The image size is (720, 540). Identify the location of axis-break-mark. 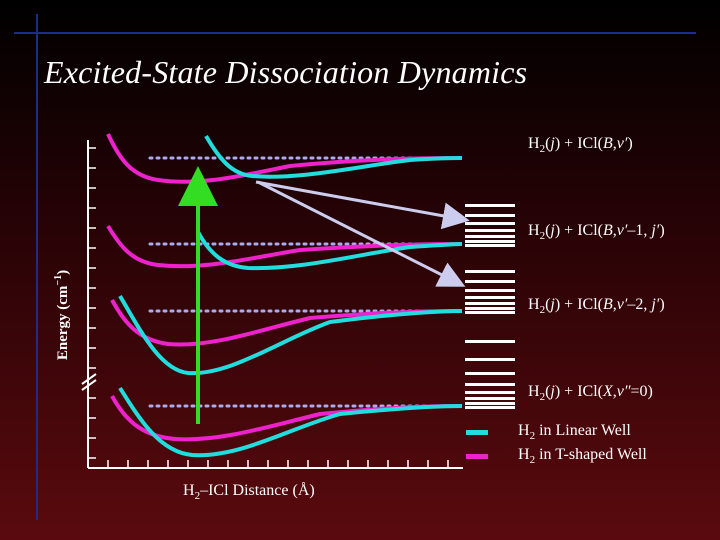
(89, 382).